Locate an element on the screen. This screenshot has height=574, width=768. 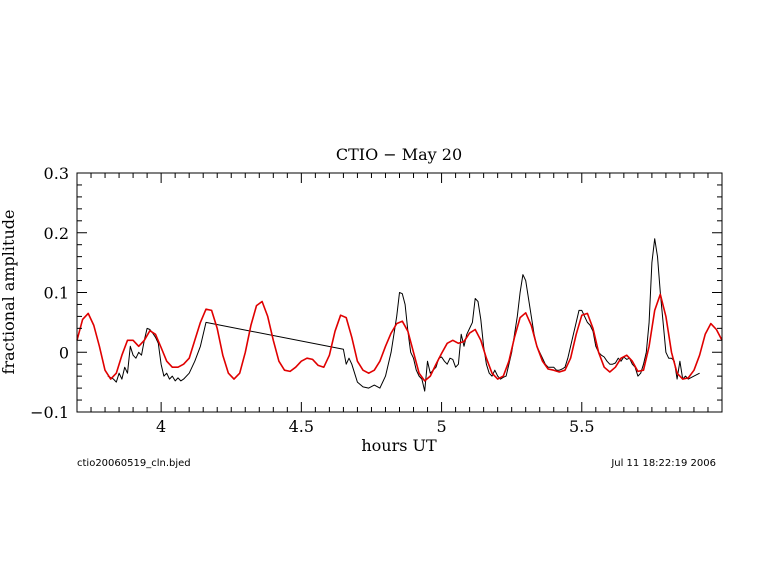
x-tick-label: 5 is located at coordinates (441, 426).